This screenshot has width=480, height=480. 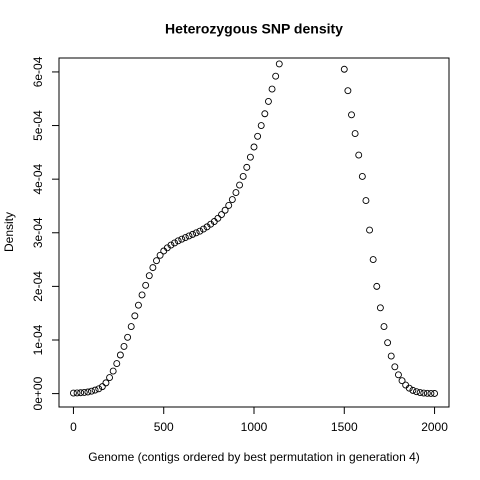 What do you see at coordinates (38, 339) in the screenshot?
I see `y-tick-label: 1e-04` at bounding box center [38, 339].